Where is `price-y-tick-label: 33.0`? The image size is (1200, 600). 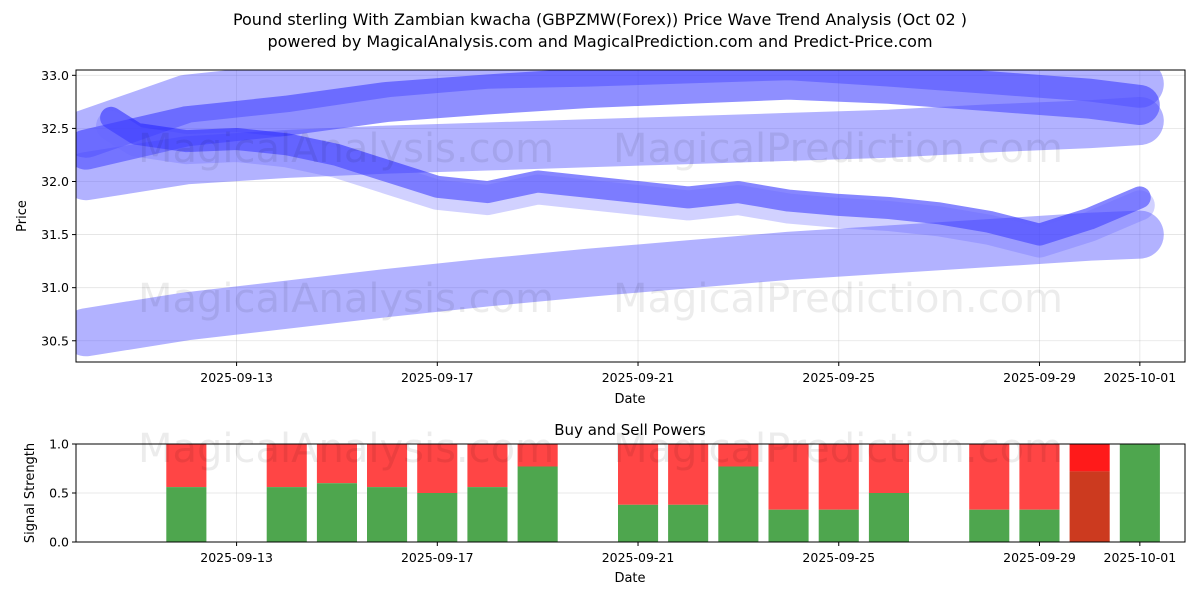
price-y-tick-label: 33.0 is located at coordinates (55, 75).